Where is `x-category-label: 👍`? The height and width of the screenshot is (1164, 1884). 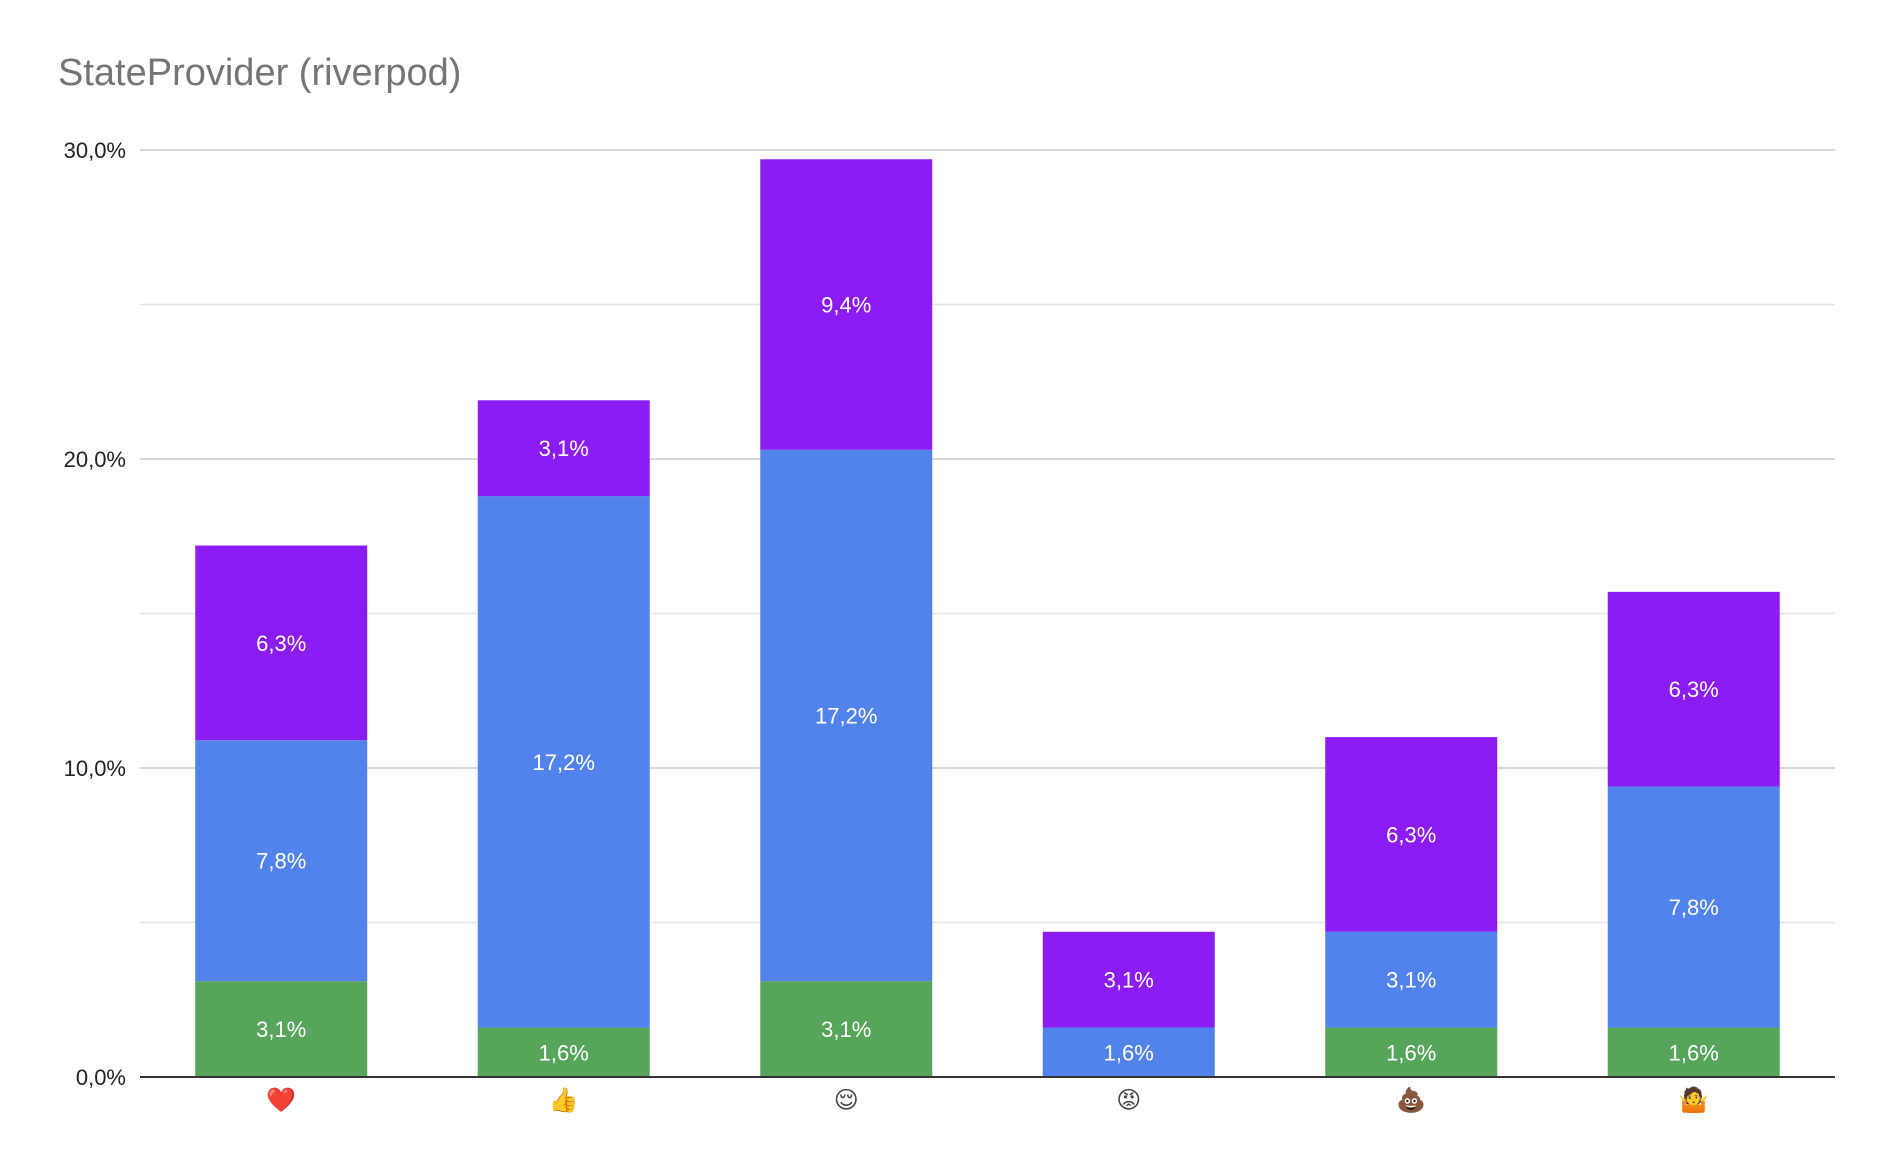 x-category-label: 👍 is located at coordinates (564, 1100).